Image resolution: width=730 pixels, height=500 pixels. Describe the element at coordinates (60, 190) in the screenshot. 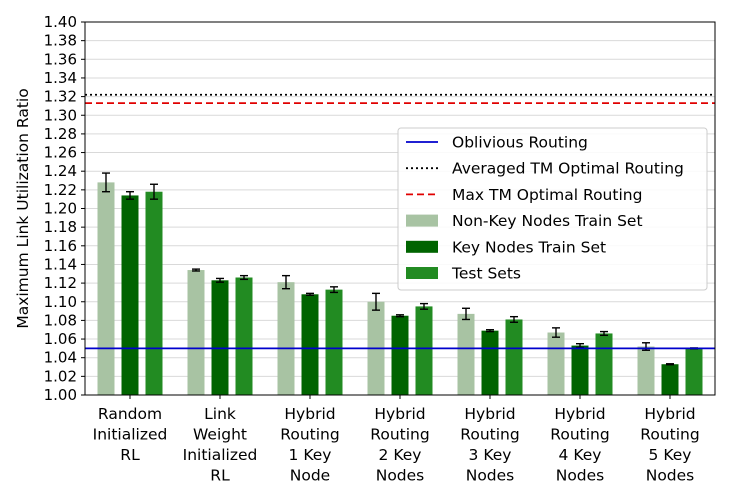

I see `y-tick-label: 1.22` at that location.